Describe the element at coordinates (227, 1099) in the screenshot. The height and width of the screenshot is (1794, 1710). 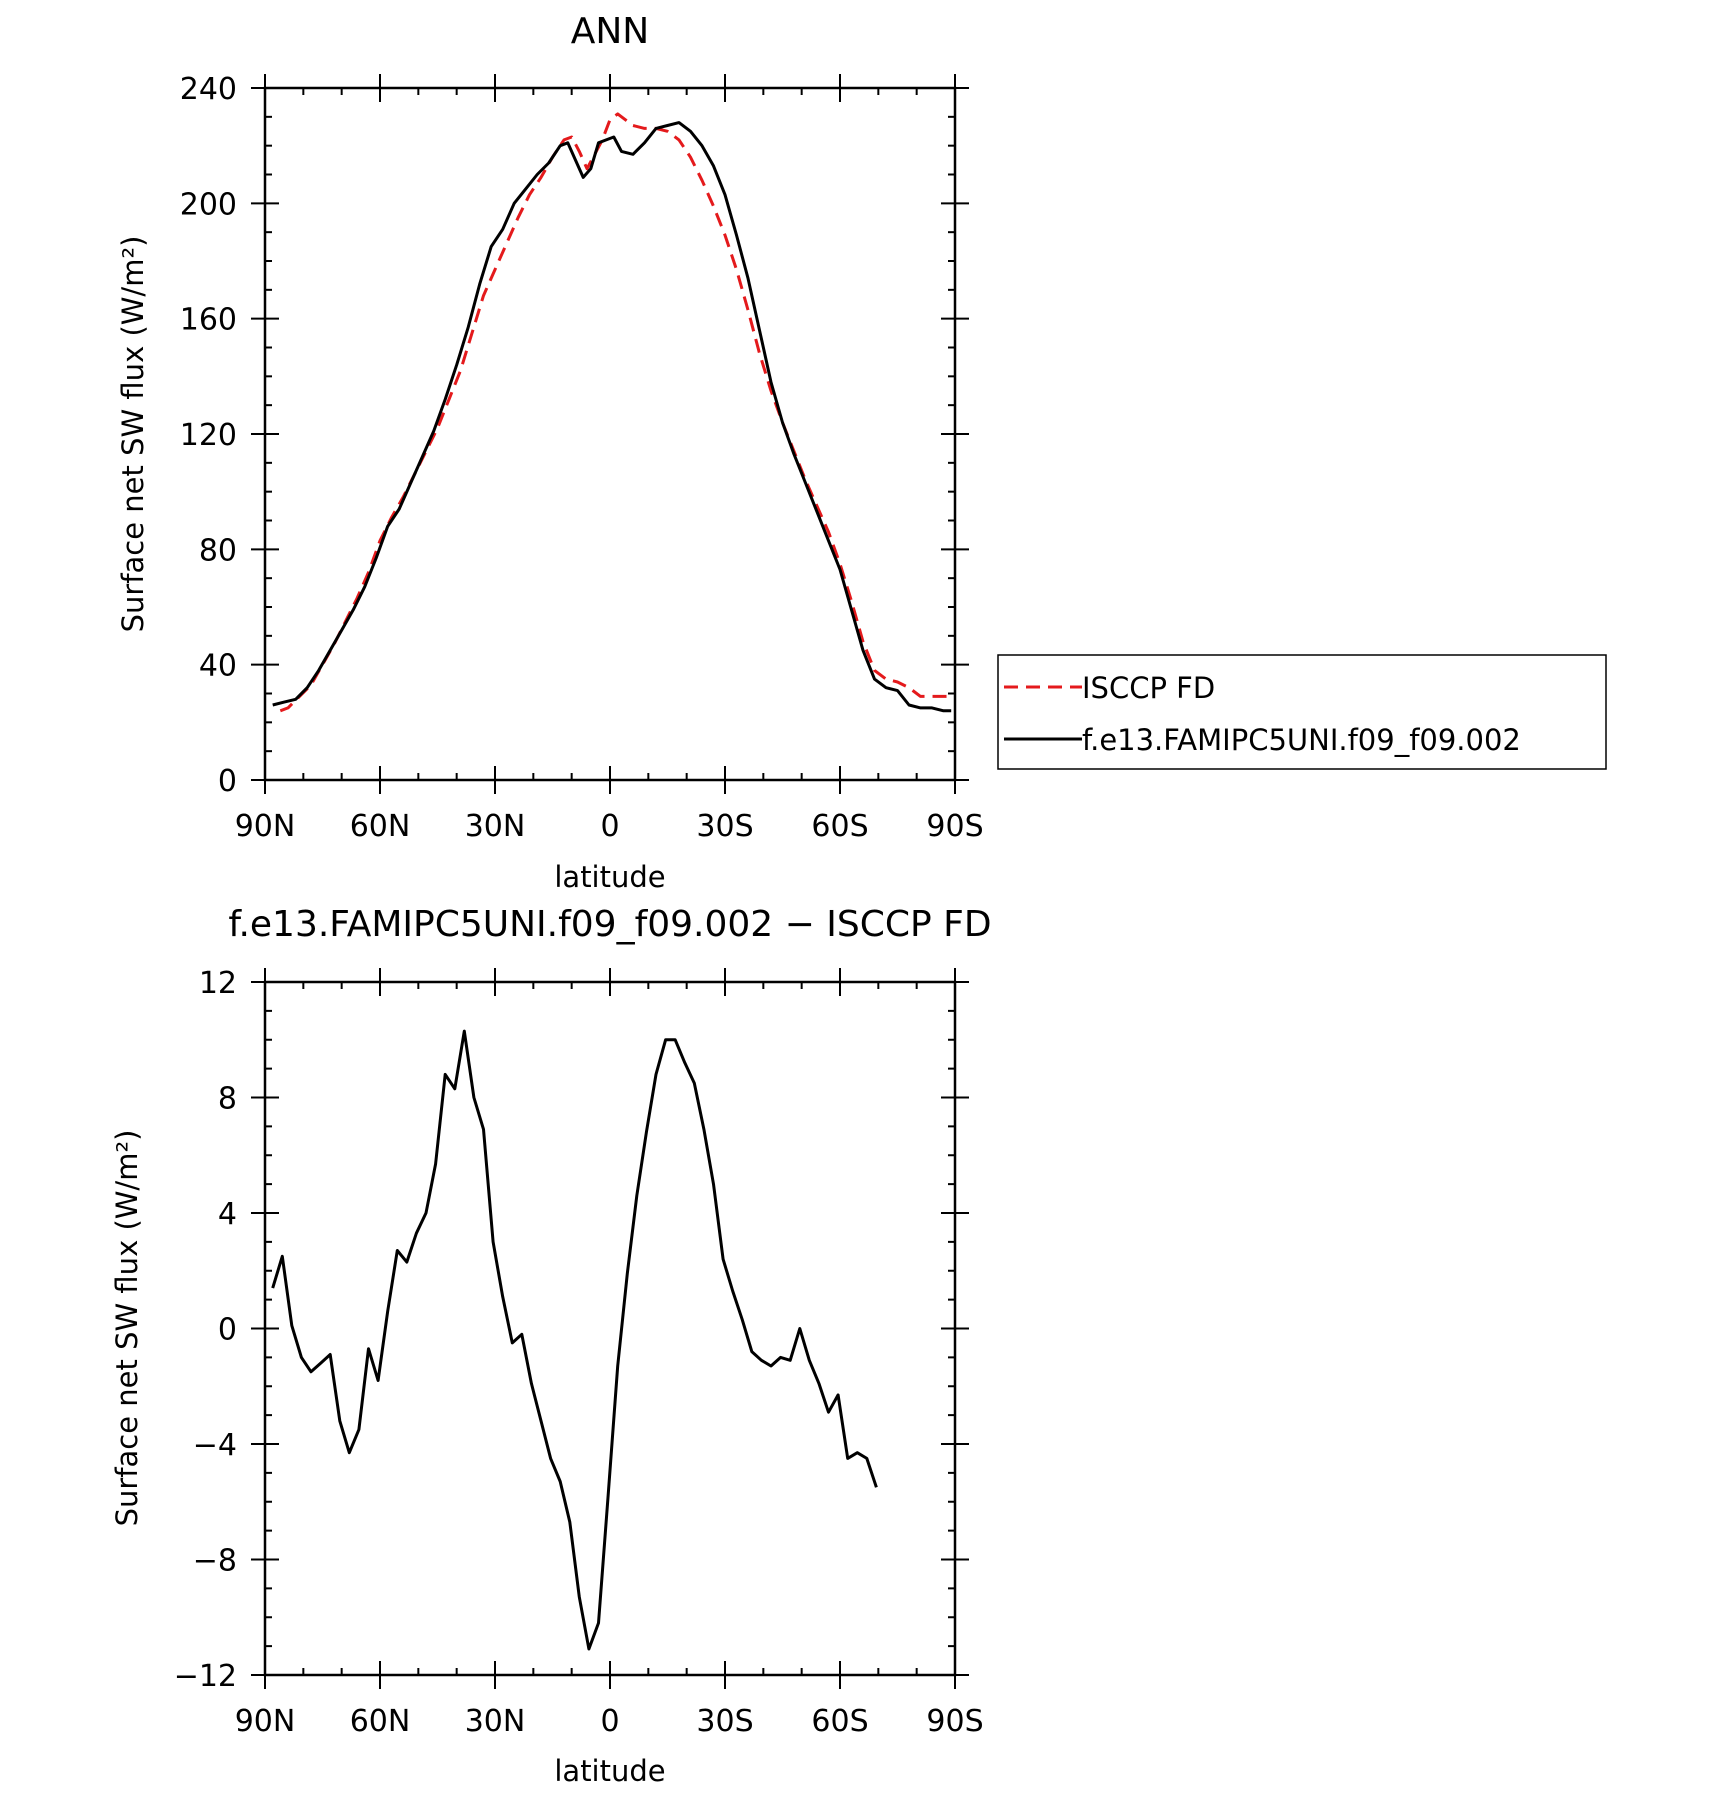
I see `bottom-y-tick-label: 8` at that location.